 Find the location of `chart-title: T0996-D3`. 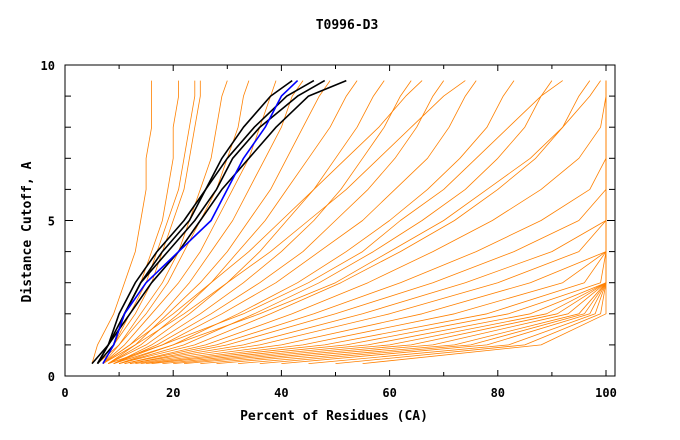

chart-title: T0996-D3 is located at coordinates (347, 25).